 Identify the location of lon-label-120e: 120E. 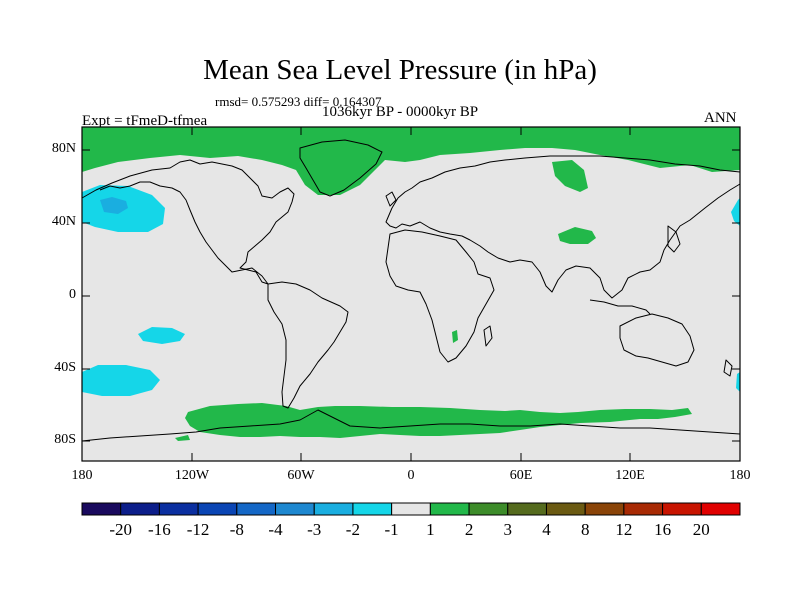
(630, 475).